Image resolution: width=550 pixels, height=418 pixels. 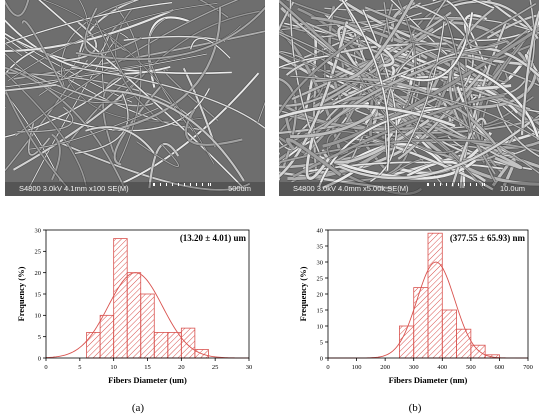 What do you see at coordinates (471, 367) in the screenshot?
I see `x-tick-label: 500` at bounding box center [471, 367].